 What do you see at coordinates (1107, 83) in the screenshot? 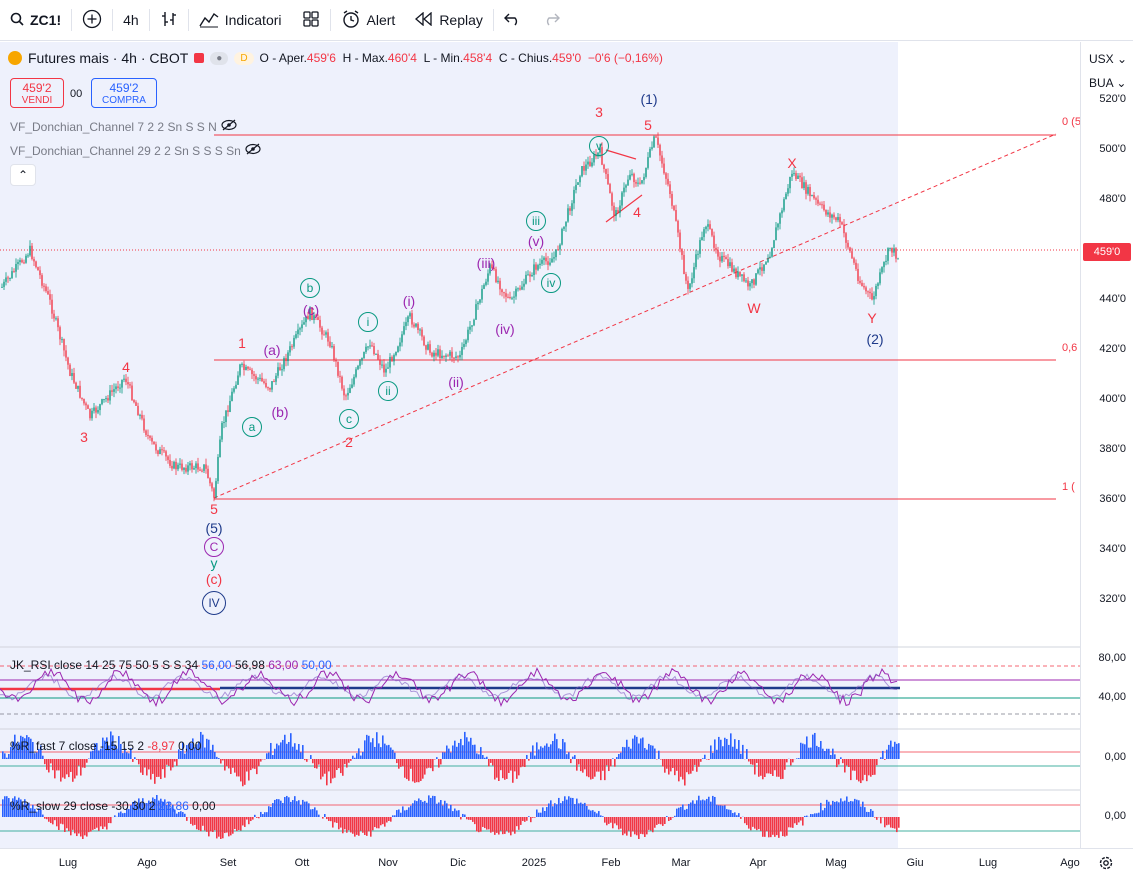
I see `unit-selector: BUA ⌄` at bounding box center [1107, 83].